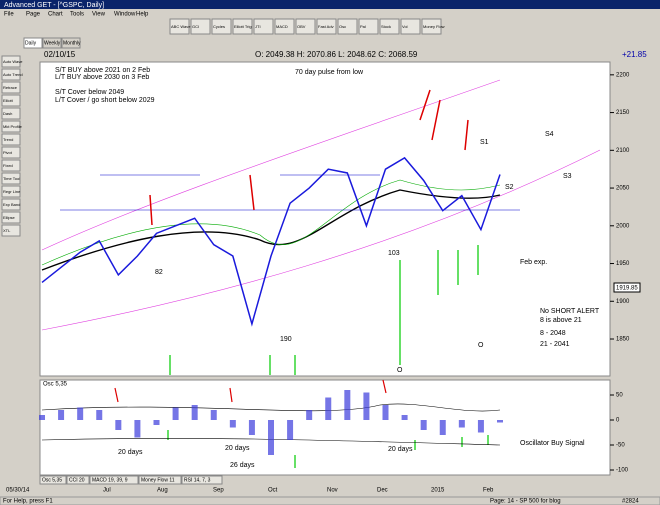 The width and height of the screenshot is (660, 505). Describe the element at coordinates (329, 72) in the screenshot. I see `annotation: 70 day pulse from low` at that location.